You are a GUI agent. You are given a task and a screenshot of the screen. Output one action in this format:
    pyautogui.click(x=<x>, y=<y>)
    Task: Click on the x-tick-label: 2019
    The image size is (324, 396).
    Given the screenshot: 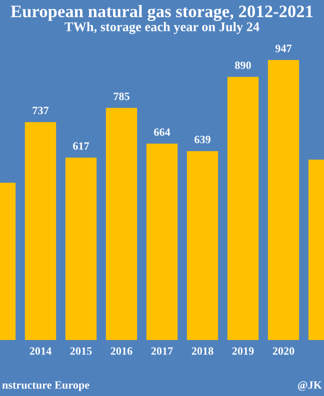 What is the action you would take?
    pyautogui.click(x=243, y=351)
    